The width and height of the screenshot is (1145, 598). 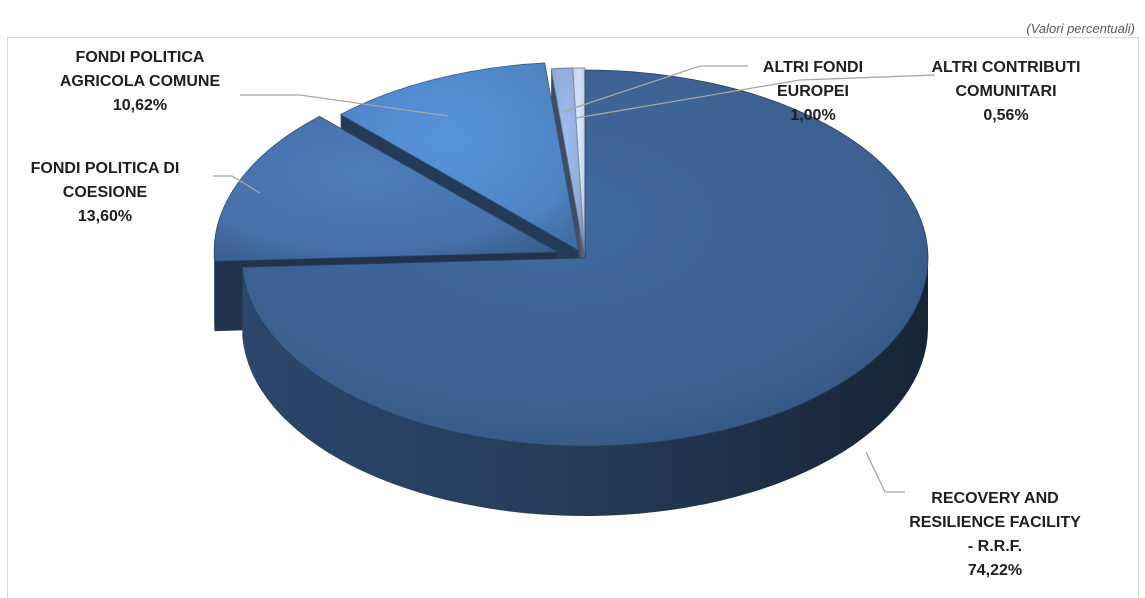 I want to click on slice-value-0: 74,22%, so click(x=995, y=570).